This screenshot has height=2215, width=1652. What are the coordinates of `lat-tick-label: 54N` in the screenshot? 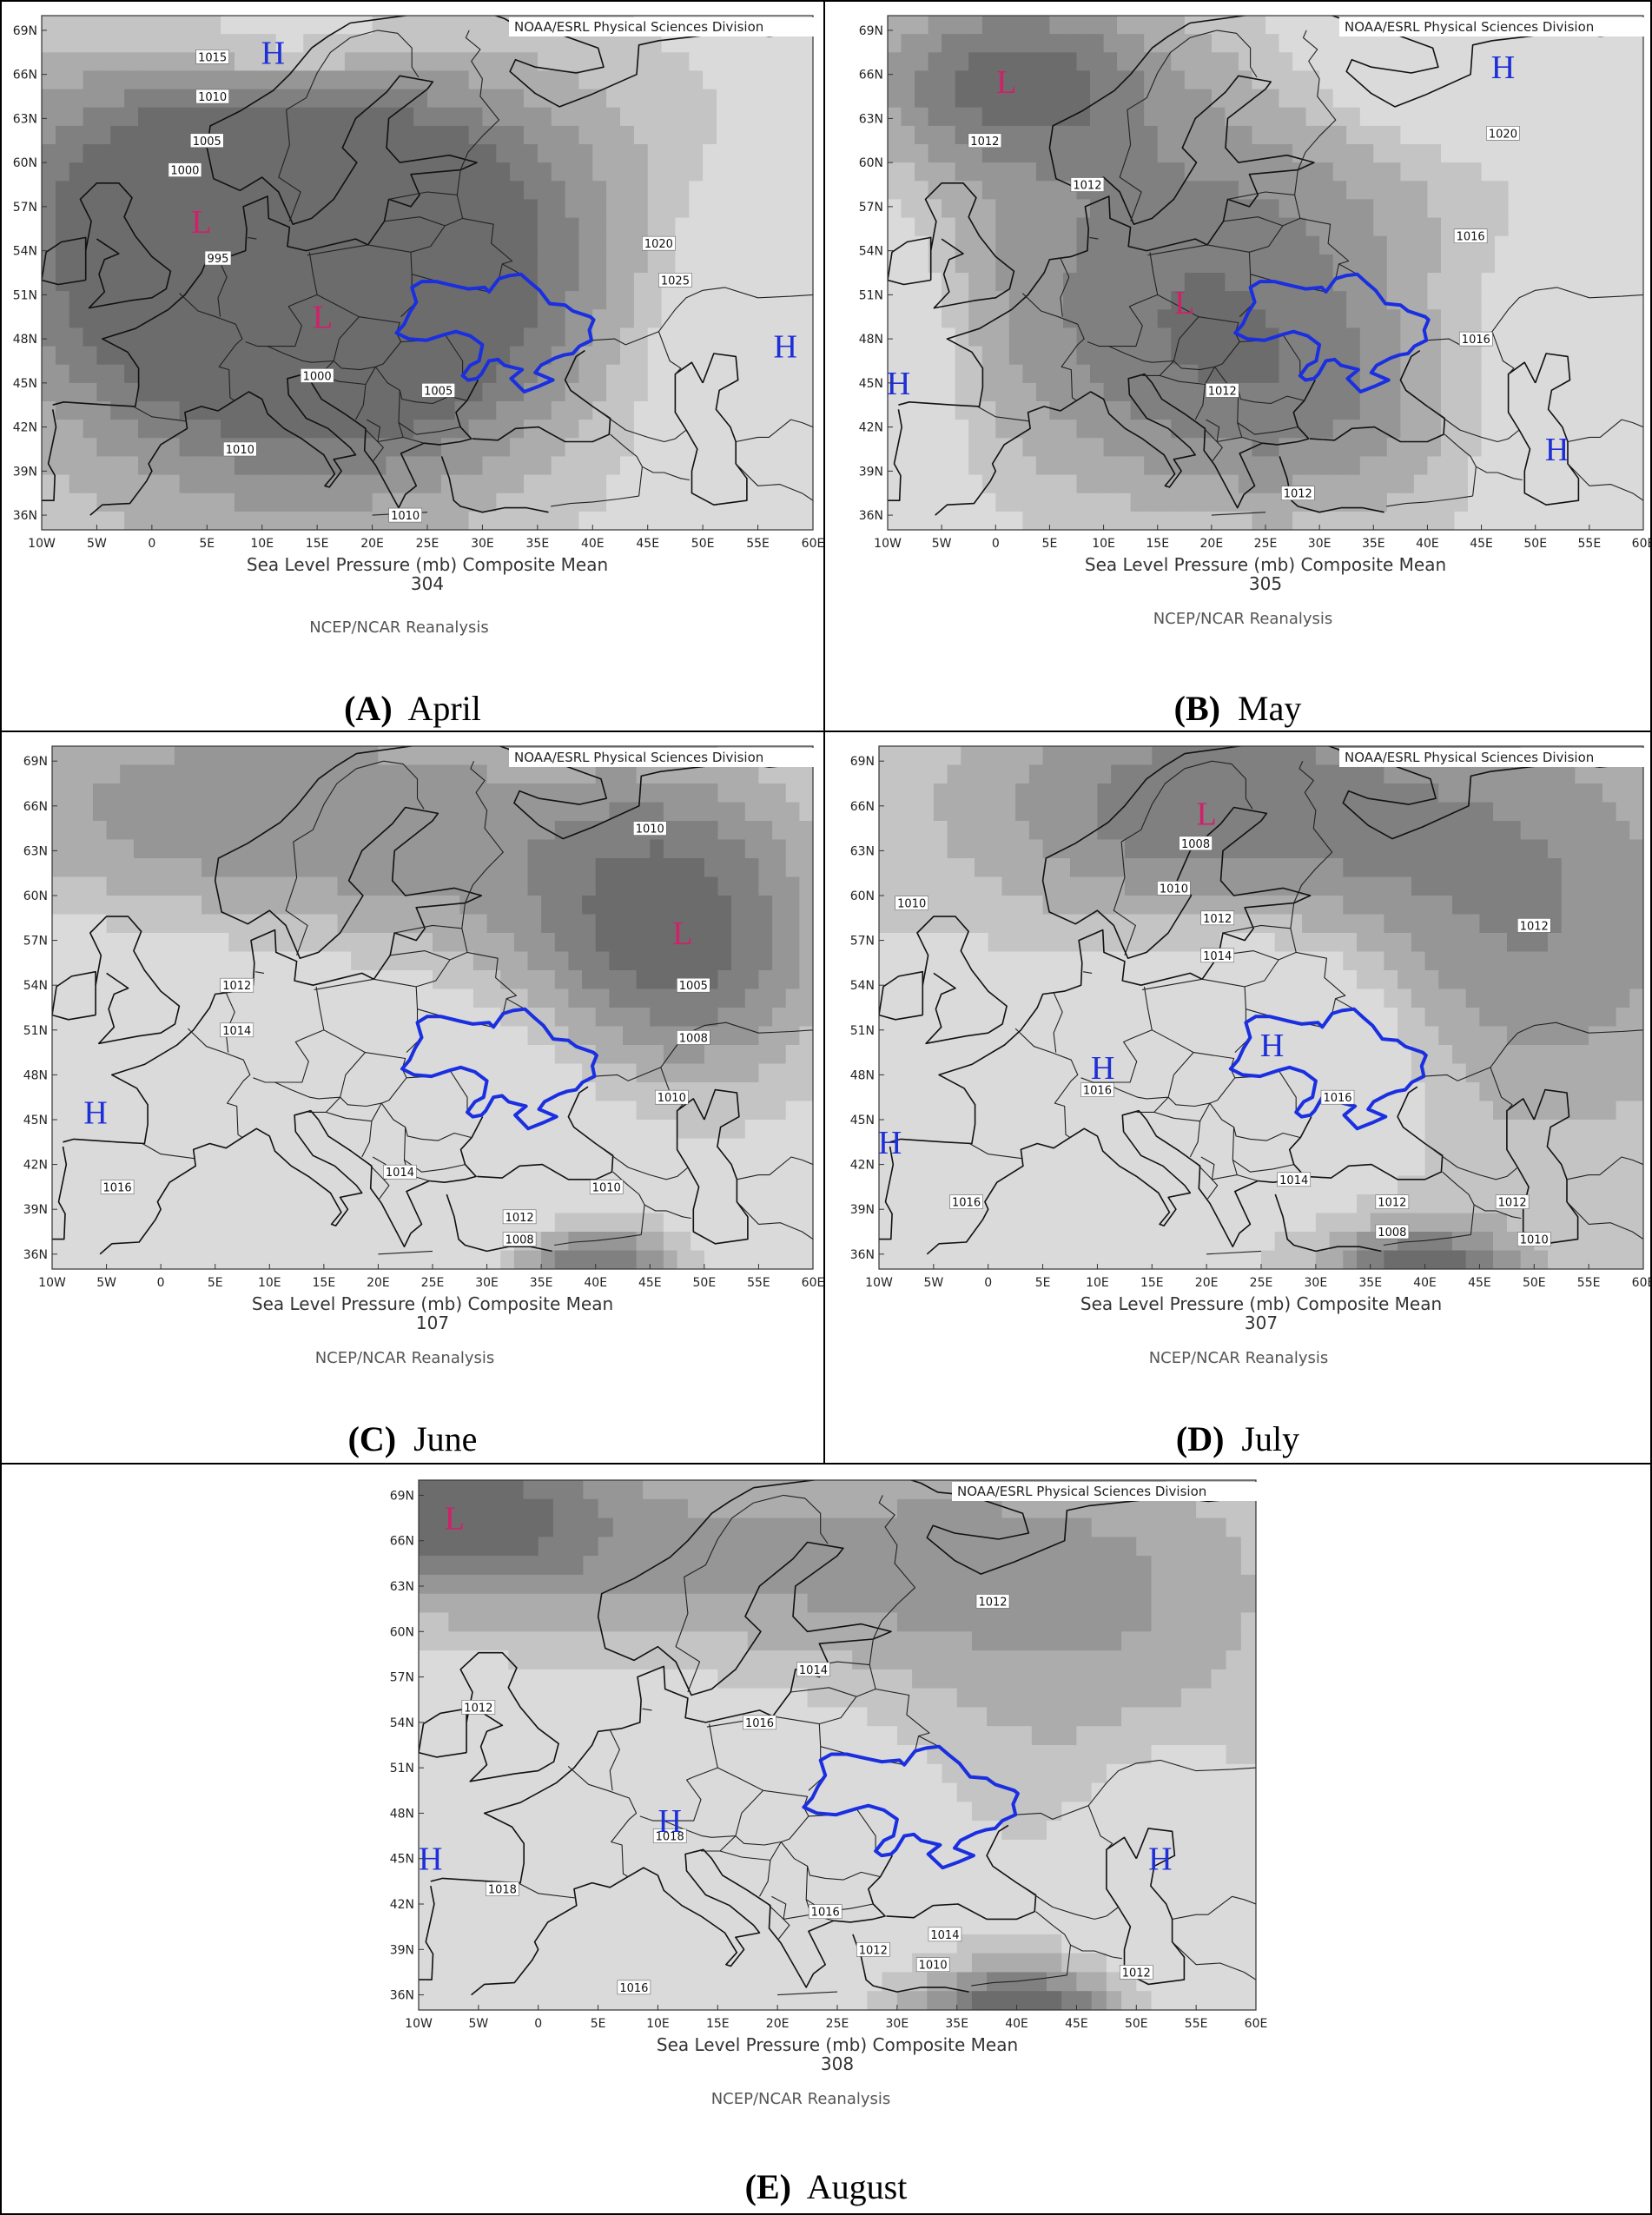 It's located at (871, 252).